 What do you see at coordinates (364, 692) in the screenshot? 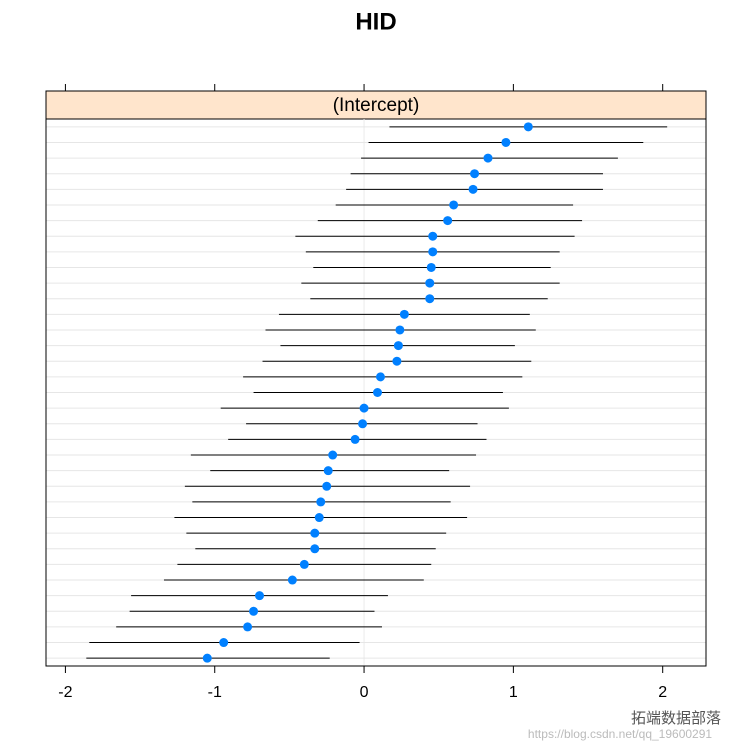
I see `x-tick-label: 0` at bounding box center [364, 692].